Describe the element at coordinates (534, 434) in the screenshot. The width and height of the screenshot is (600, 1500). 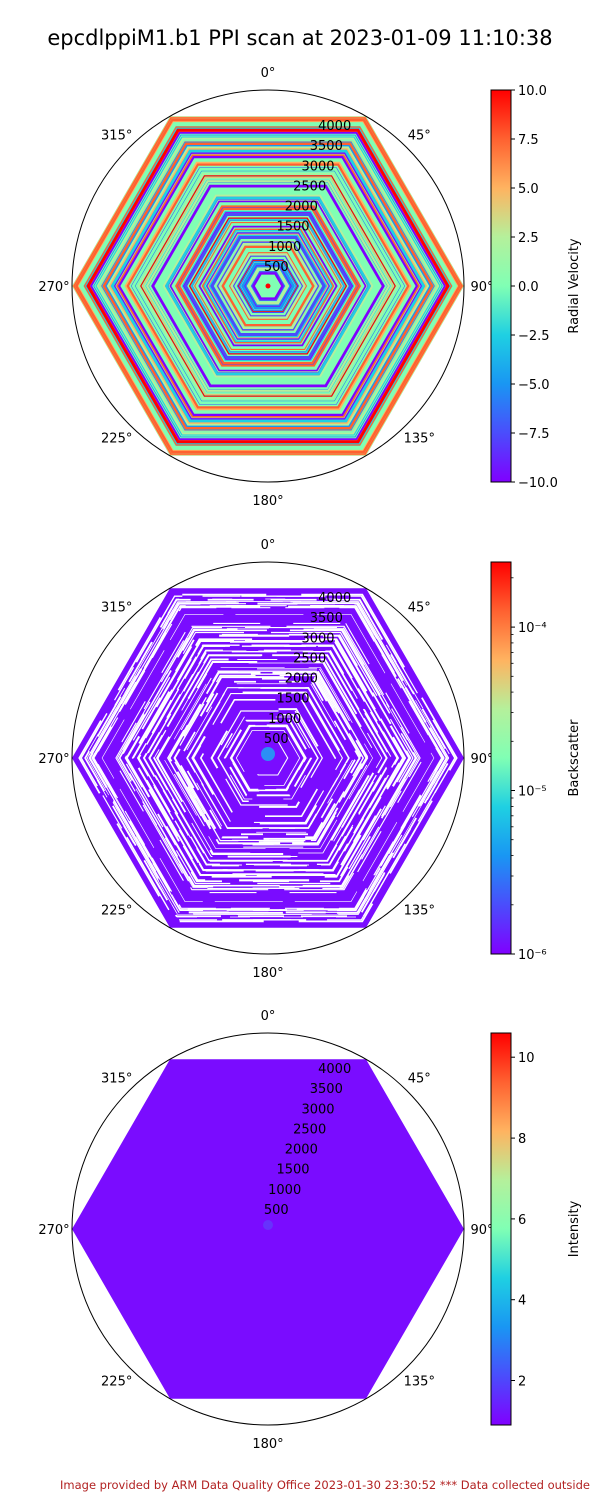
I see `colorbar-tick-label: −7.5` at that location.